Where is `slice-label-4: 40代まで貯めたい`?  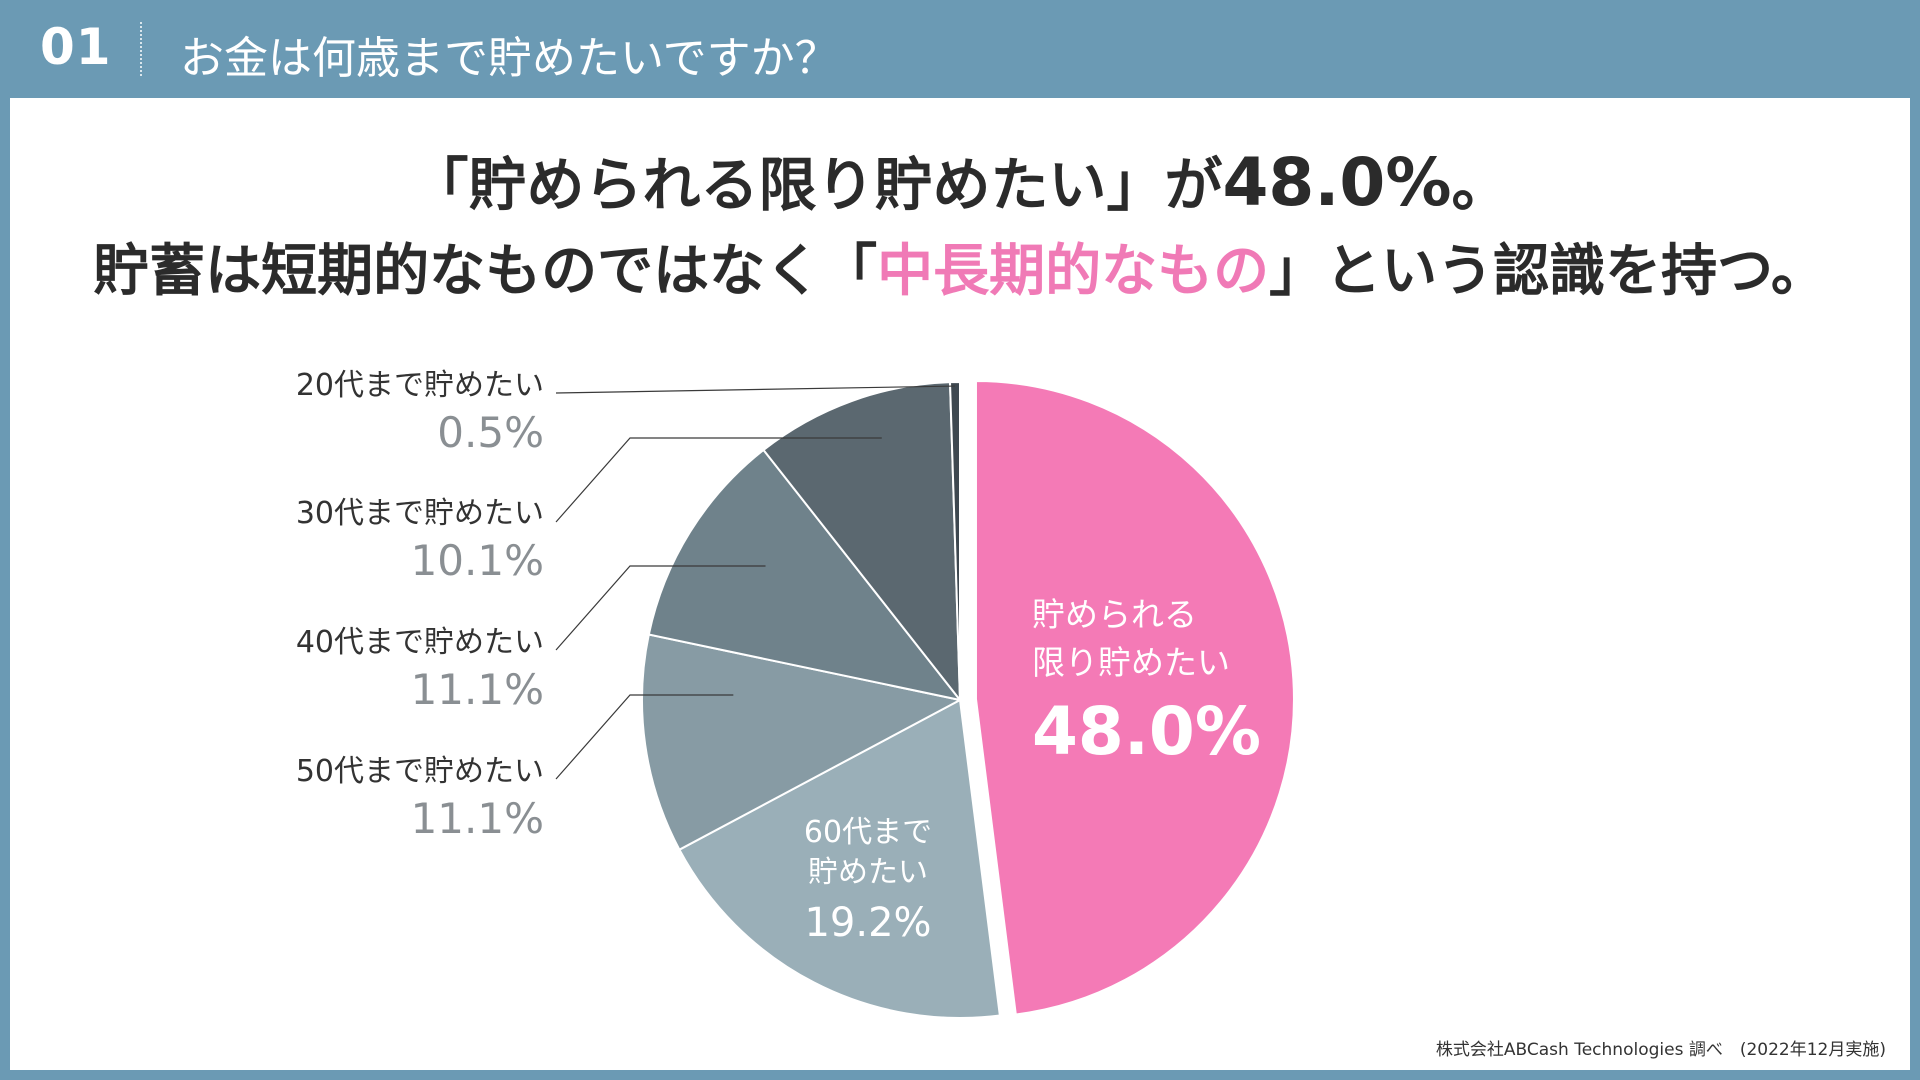
slice-label-4: 40代まで貯めたい is located at coordinates (420, 642).